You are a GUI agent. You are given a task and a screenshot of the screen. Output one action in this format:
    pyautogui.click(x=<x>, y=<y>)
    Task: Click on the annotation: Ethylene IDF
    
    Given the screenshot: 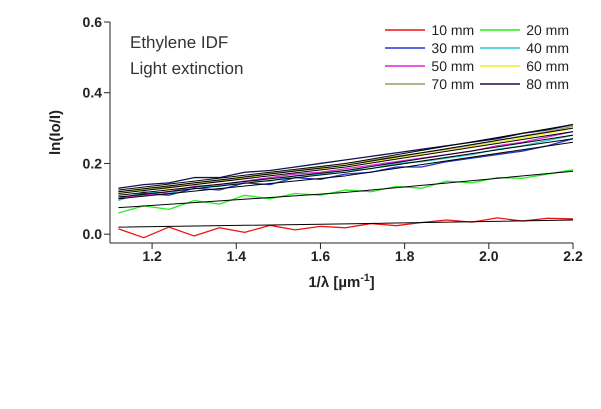 What is the action you would take?
    pyautogui.click(x=180, y=43)
    